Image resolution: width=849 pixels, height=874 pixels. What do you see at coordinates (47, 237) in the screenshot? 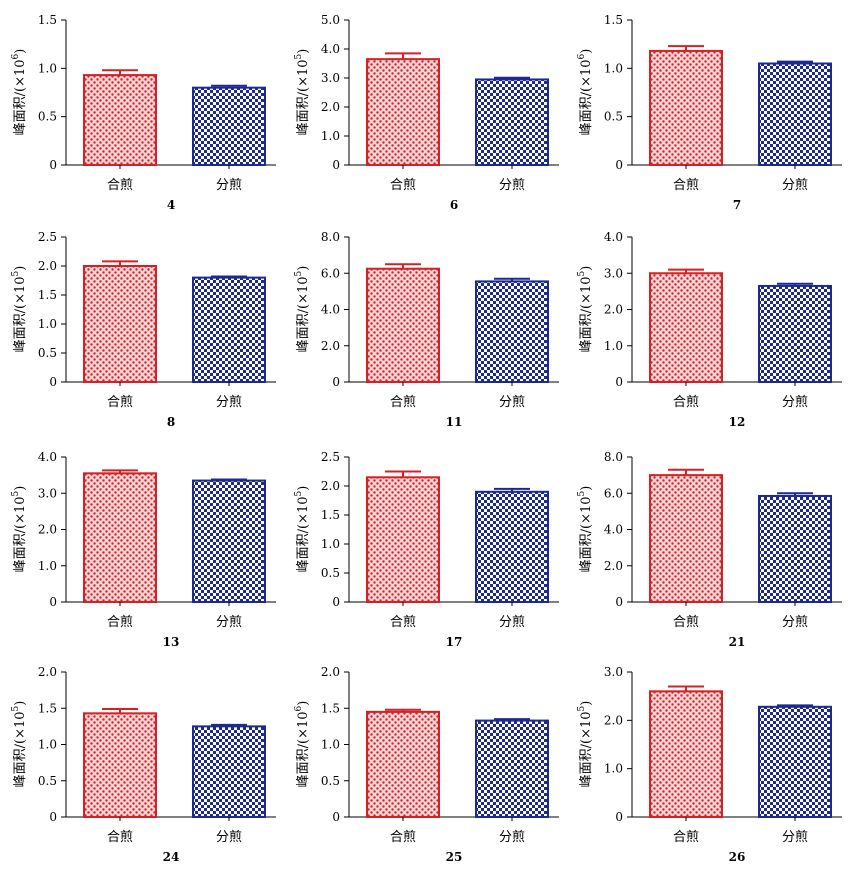
I see `y-tick-label: 2.5` at bounding box center [47, 237].